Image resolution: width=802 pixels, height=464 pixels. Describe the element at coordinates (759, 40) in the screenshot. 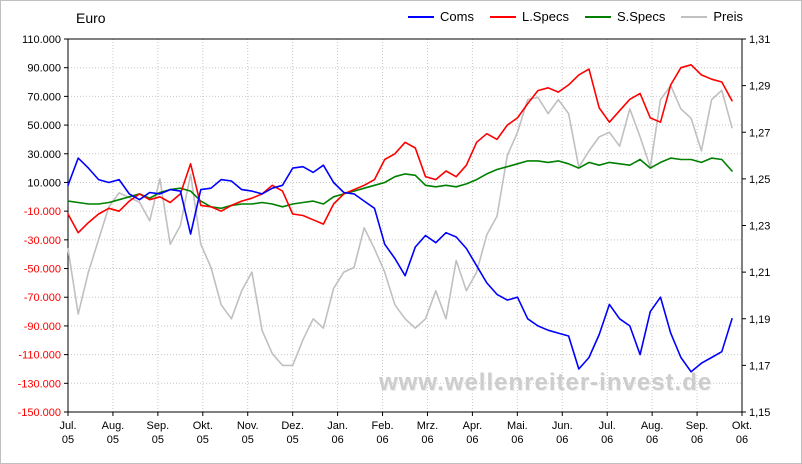

I see `svg-text: 1,31` at that location.